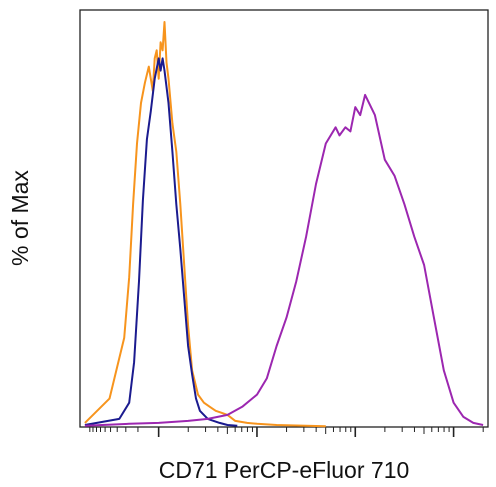  What do you see at coordinates (284, 470) in the screenshot?
I see `x-axis-title: CD71 PerCP-eFluor 710` at bounding box center [284, 470].